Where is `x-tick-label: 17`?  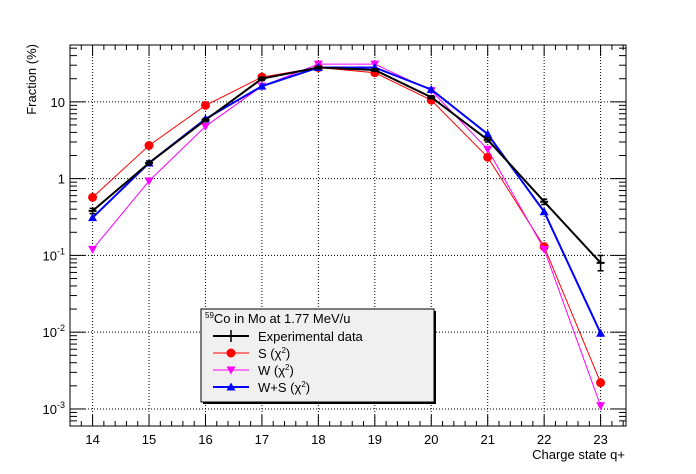
x-tick-label: 17 is located at coordinates (262, 439).